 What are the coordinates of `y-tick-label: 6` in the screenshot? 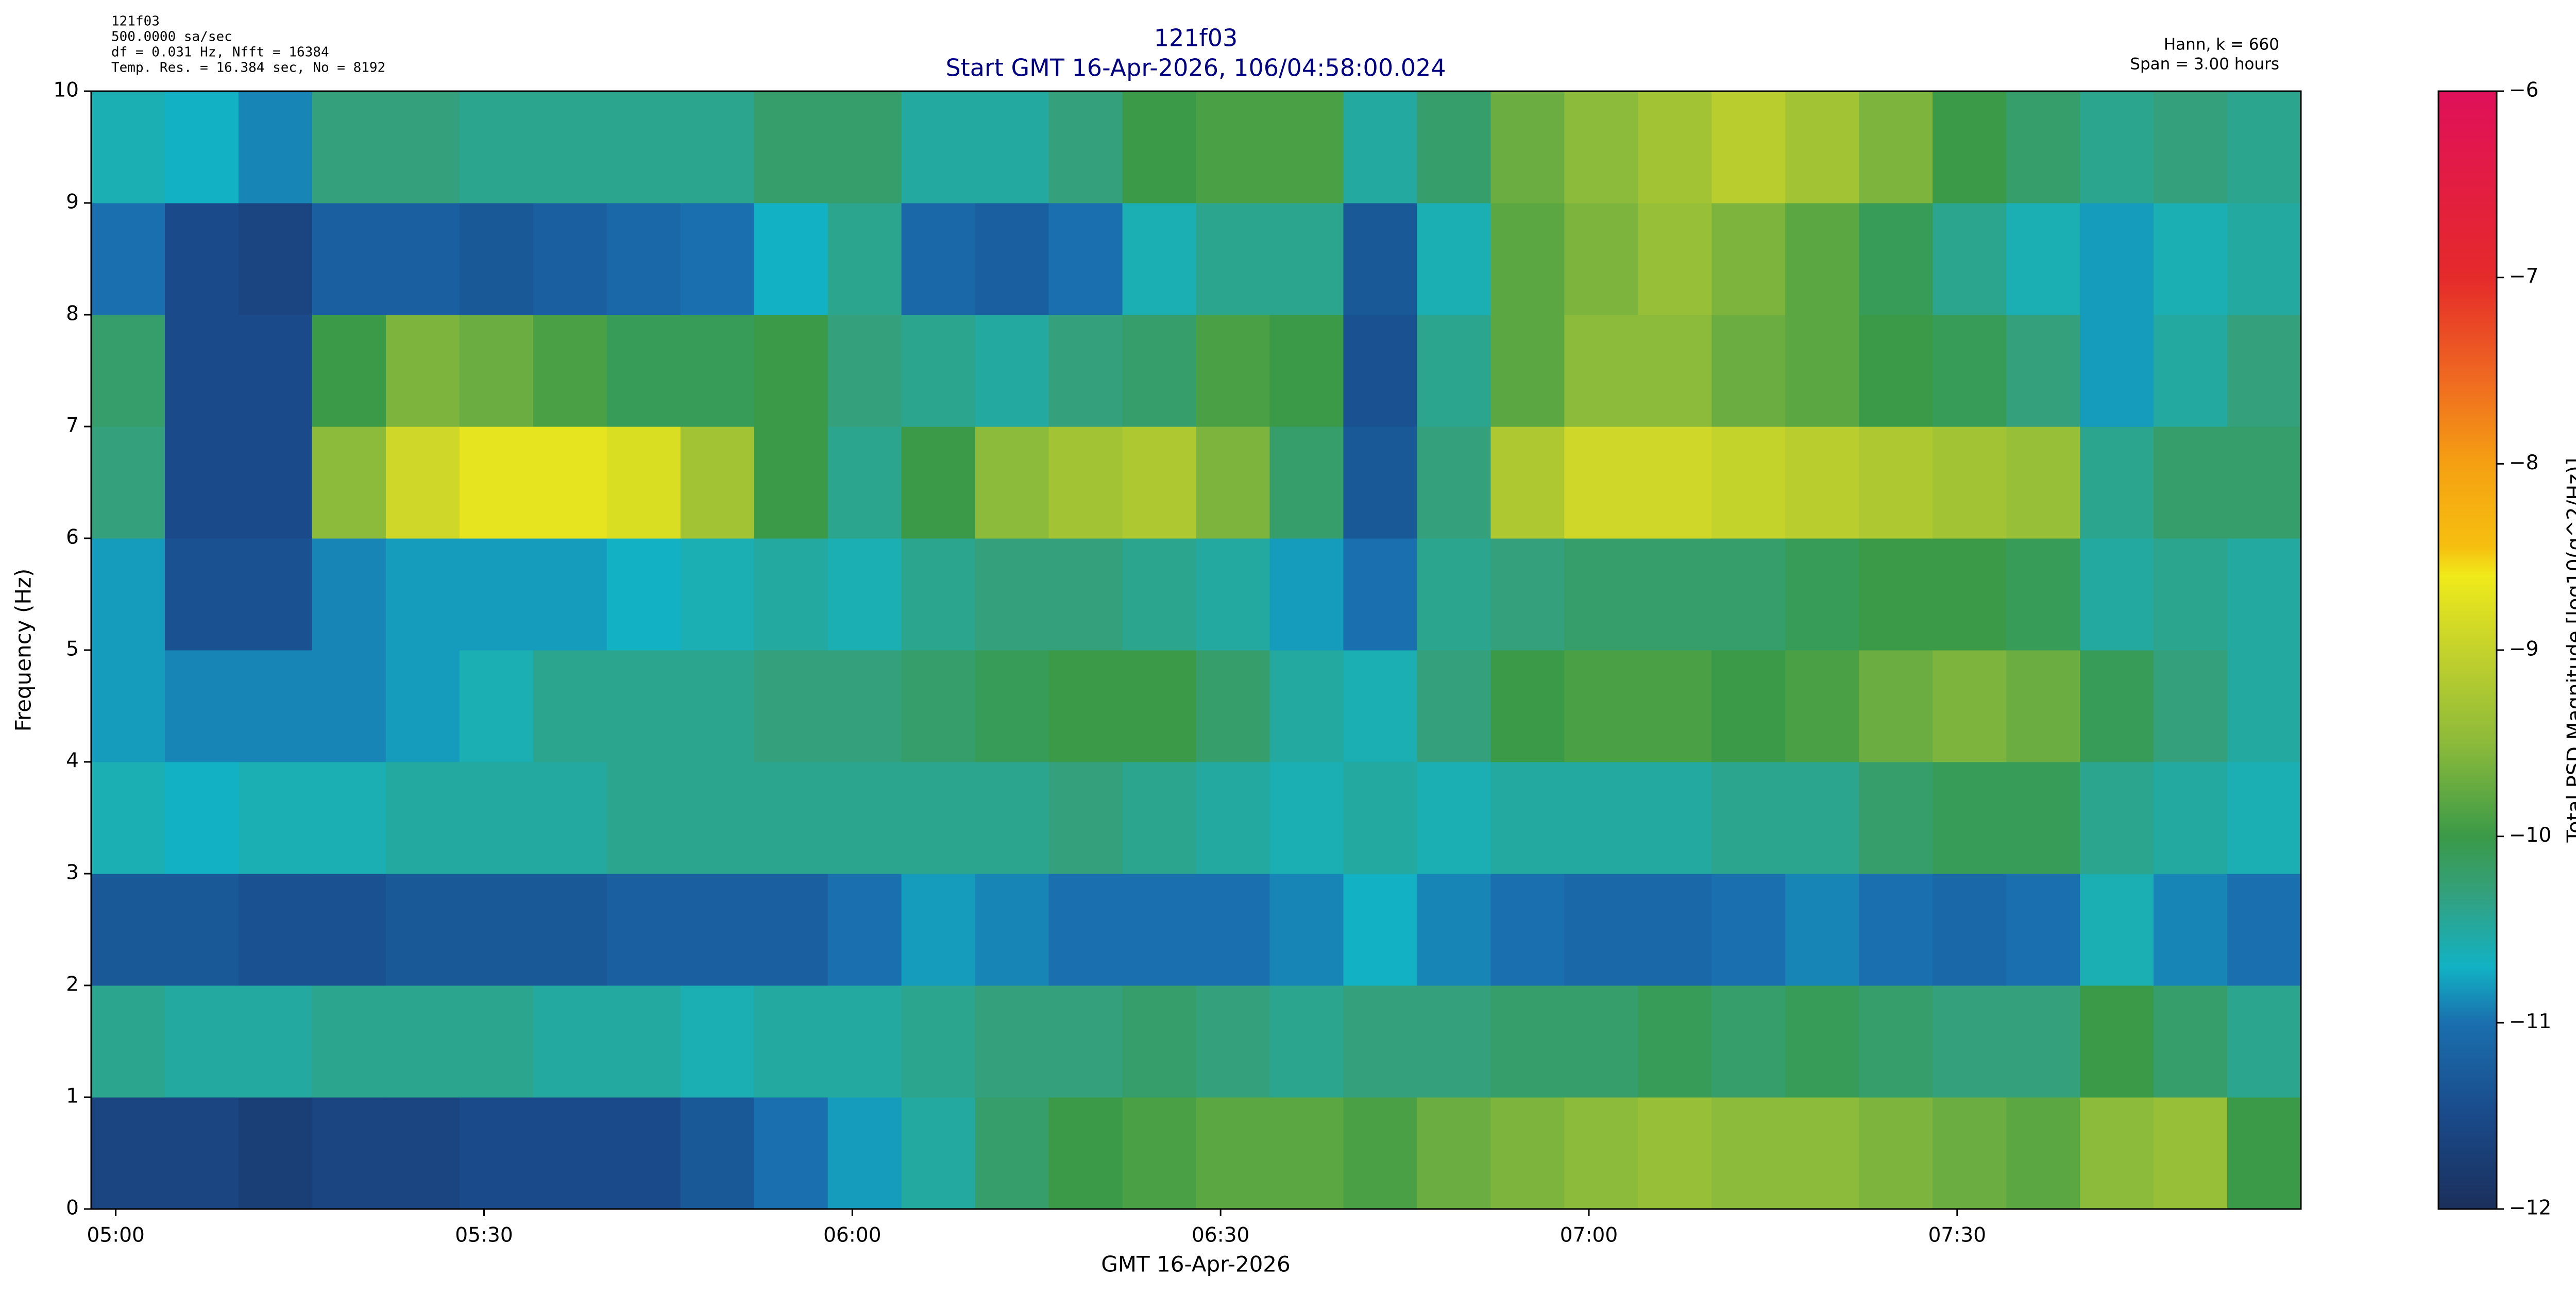 It's located at (72, 537).